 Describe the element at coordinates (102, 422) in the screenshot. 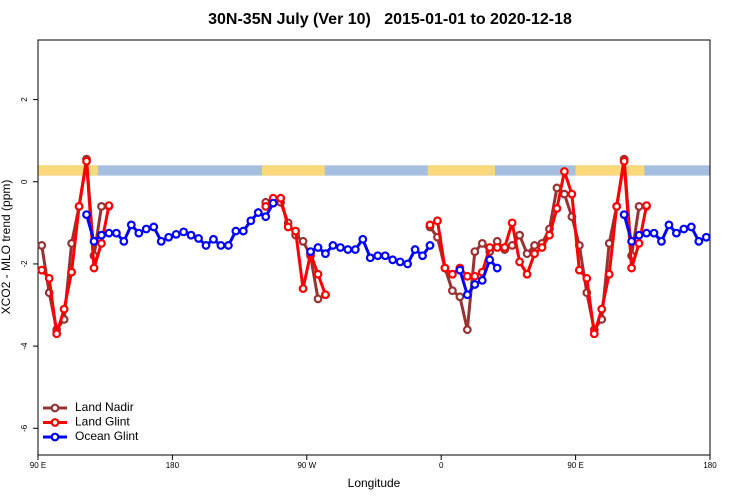

I see `legend-label: Land Glint` at that location.